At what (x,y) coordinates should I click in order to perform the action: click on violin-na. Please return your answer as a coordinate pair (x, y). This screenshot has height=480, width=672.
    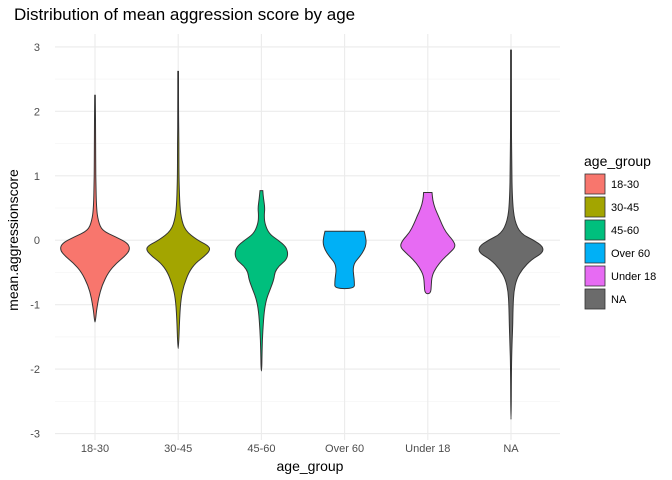
    Looking at the image, I should click on (511, 234).